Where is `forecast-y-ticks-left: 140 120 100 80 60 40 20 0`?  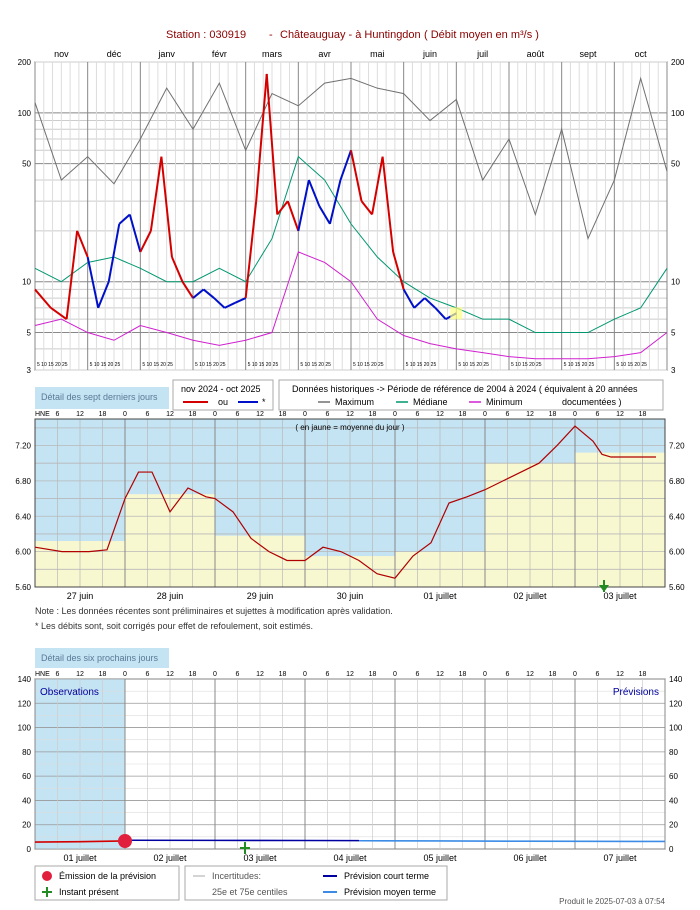
forecast-y-ticks-left: 140 120 100 80 60 40 20 0 is located at coordinates (25, 764).